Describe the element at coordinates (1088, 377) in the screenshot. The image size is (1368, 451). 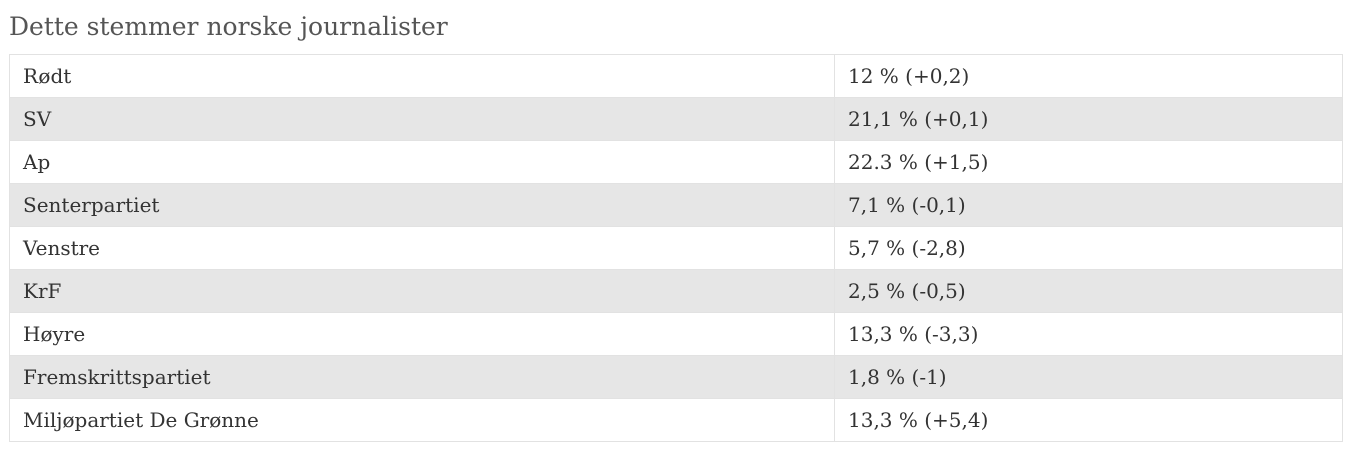
I see `share-cell: 1,8 % (-1)` at that location.